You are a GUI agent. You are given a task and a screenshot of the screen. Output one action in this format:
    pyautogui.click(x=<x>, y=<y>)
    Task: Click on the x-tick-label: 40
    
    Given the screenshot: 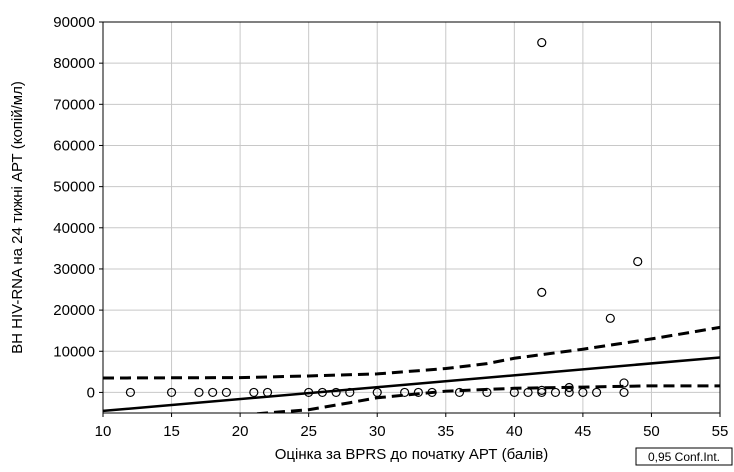 What is the action you would take?
    pyautogui.click(x=514, y=431)
    